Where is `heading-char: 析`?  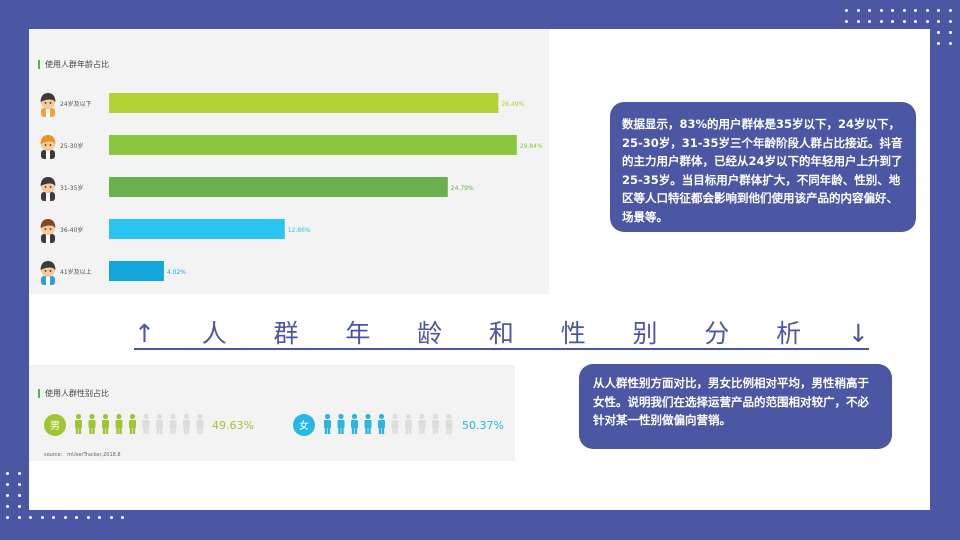 heading-char: 析 is located at coordinates (789, 333).